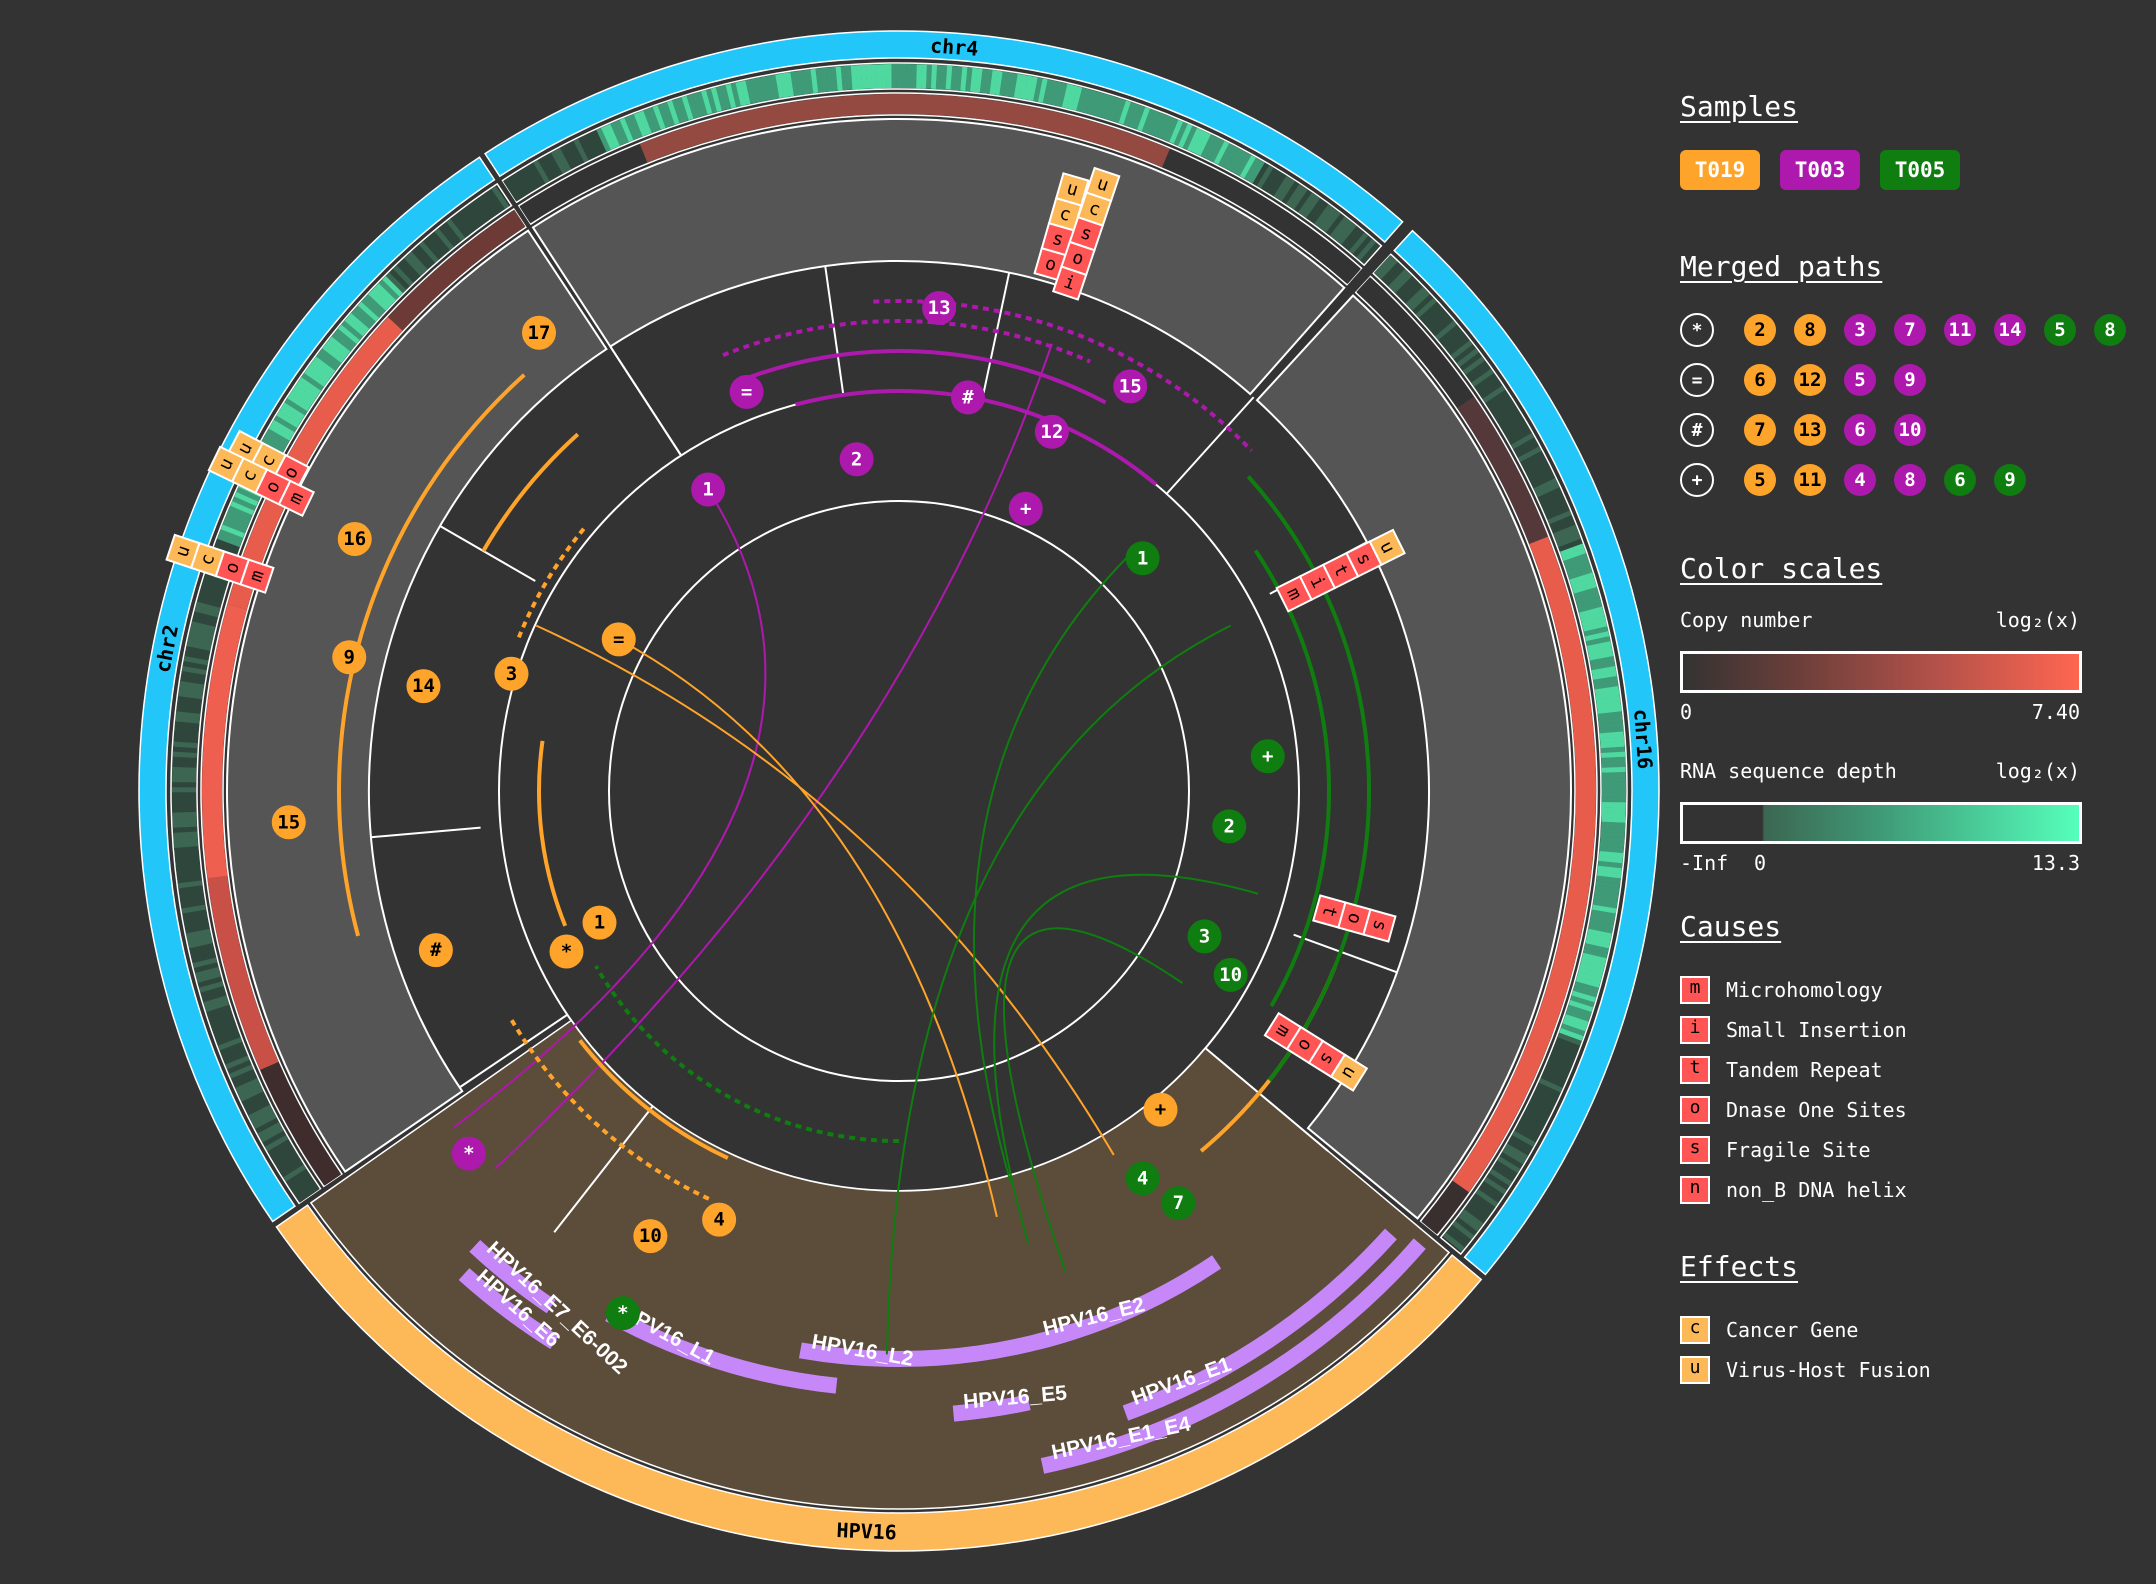 The height and width of the screenshot is (1584, 2156). What do you see at coordinates (1142, 1178) in the screenshot?
I see `path-marker-T005: 4` at bounding box center [1142, 1178].